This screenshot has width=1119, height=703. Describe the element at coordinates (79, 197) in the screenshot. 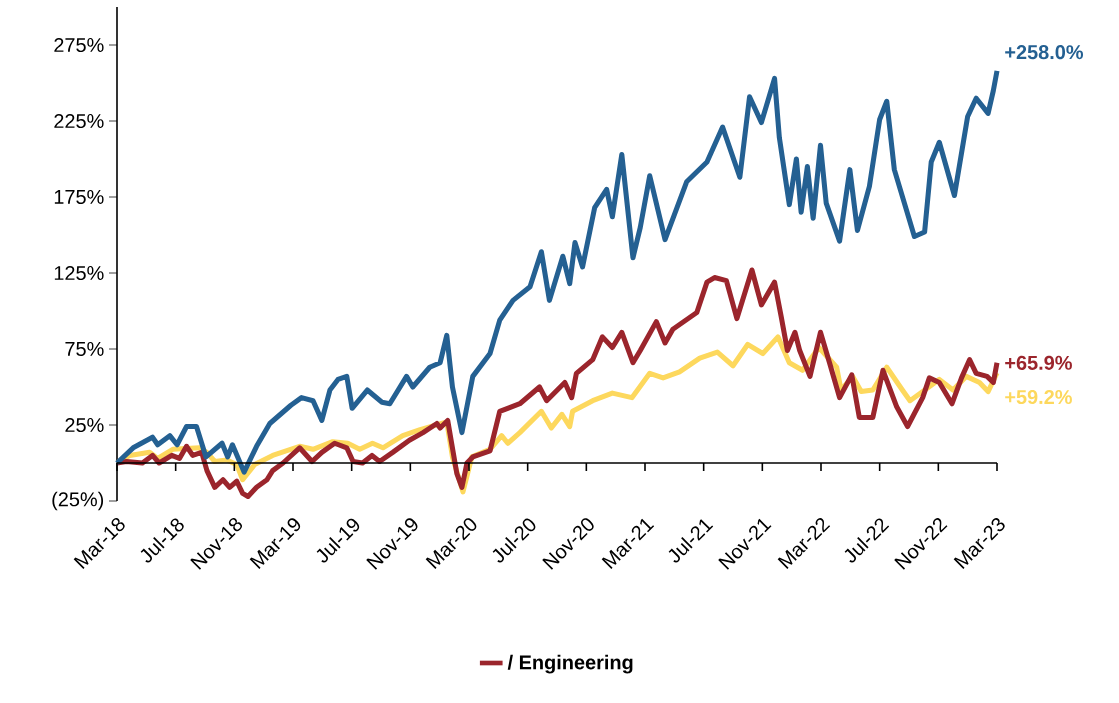

I see `y-tick-label: 175%` at that location.